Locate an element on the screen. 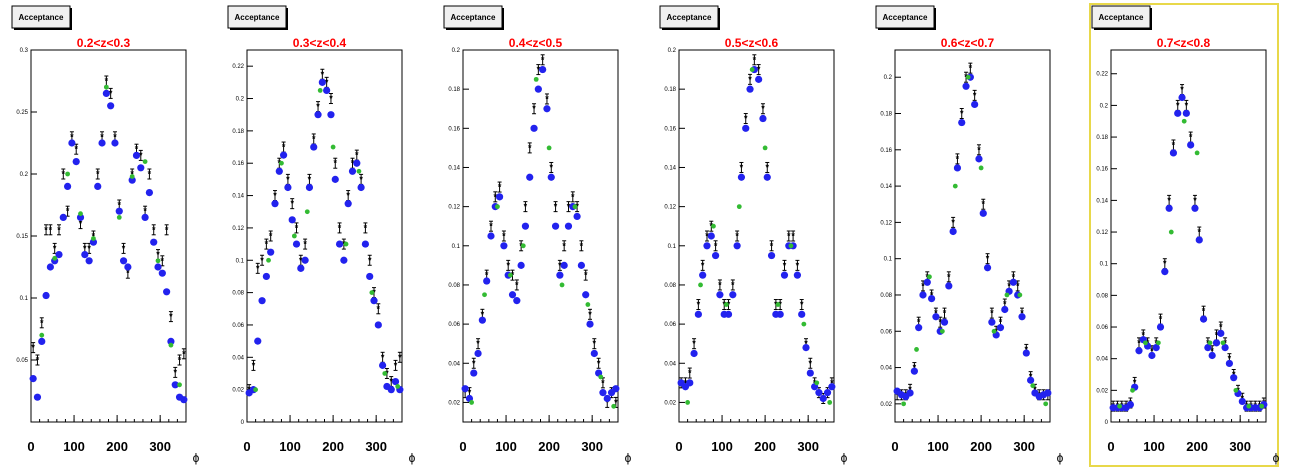  x-tick-label: 200 is located at coordinates (117, 446).